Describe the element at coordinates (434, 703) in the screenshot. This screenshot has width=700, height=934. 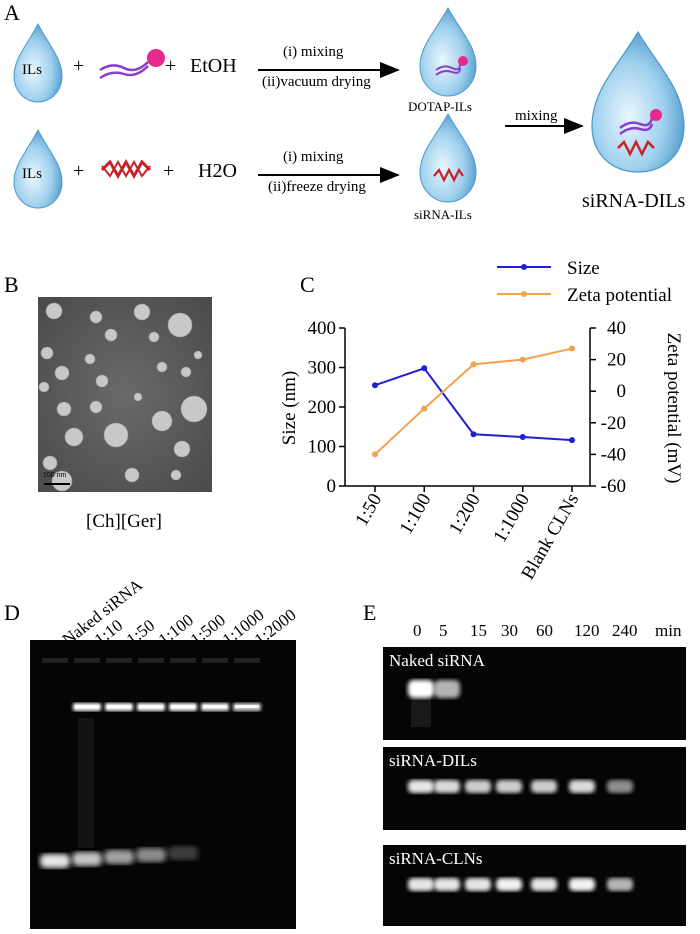
I see `gel-e-naked-bands` at that location.